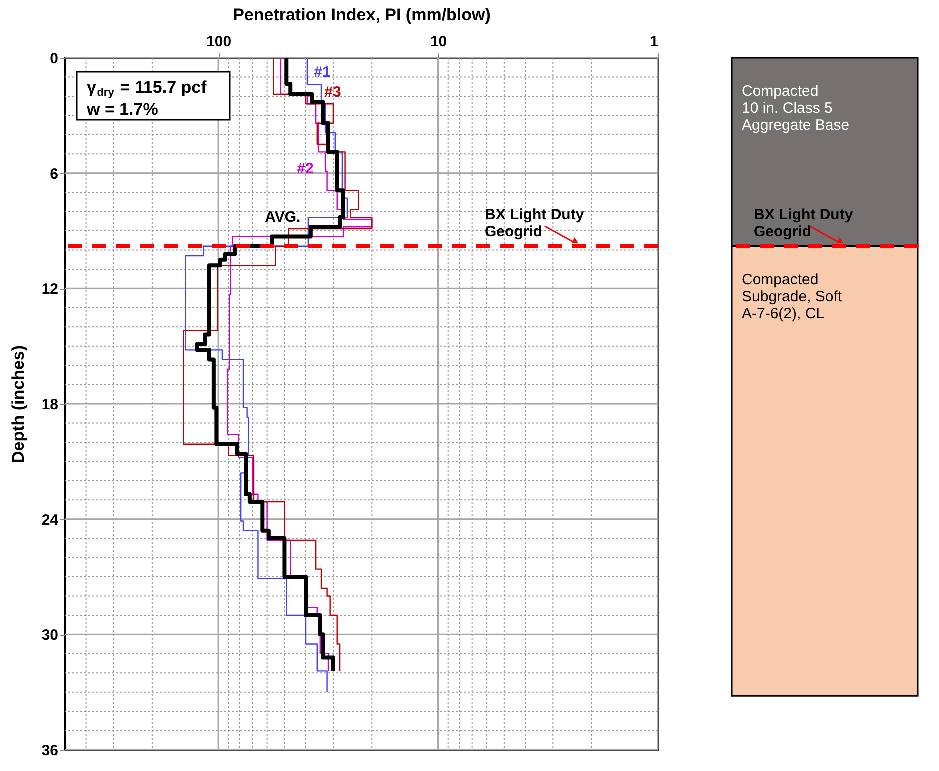 This screenshot has width=939, height=771. What do you see at coordinates (122, 109) in the screenshot?
I see `annotation: w = 1.7%` at bounding box center [122, 109].